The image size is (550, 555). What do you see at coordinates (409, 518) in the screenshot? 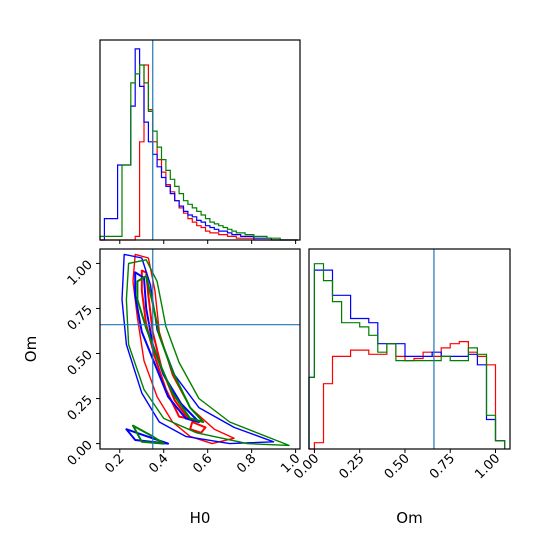
I see `om-axis-label: Om` at bounding box center [409, 518].